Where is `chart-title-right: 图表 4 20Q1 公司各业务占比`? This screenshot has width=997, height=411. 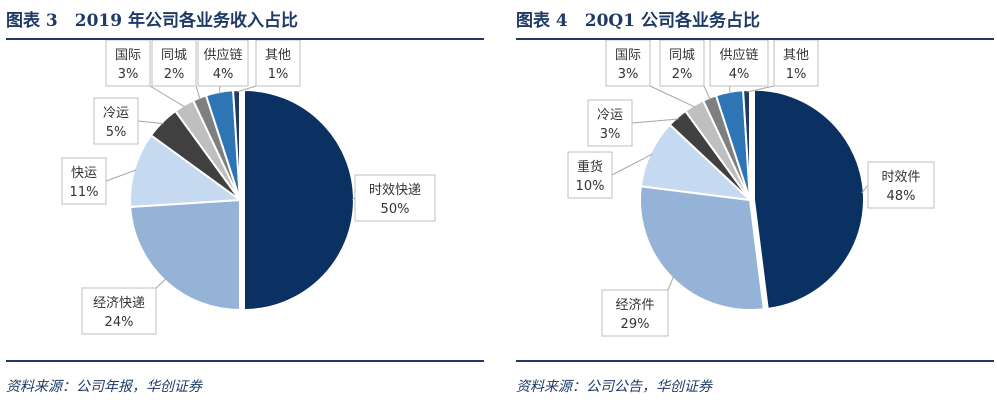 chart-title-right: 图表 4 20Q1 公司各业务占比 is located at coordinates (638, 21).